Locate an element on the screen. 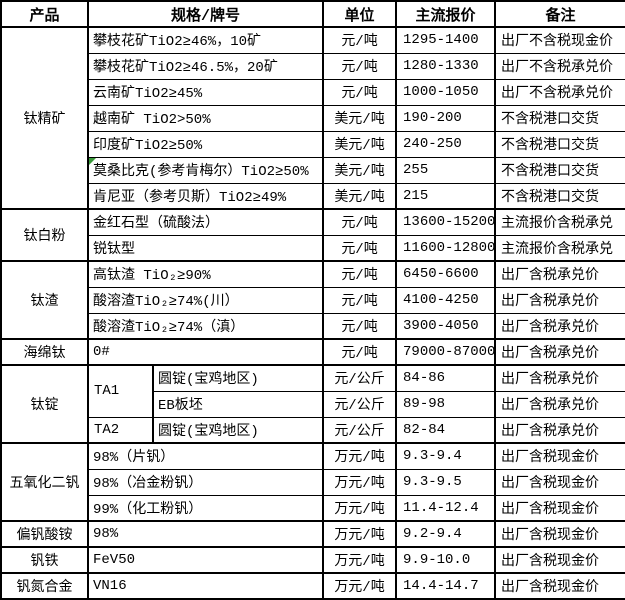 This screenshot has width=625, height=600. spec-cell: 越南矿 TiO2>50% is located at coordinates (205, 118).